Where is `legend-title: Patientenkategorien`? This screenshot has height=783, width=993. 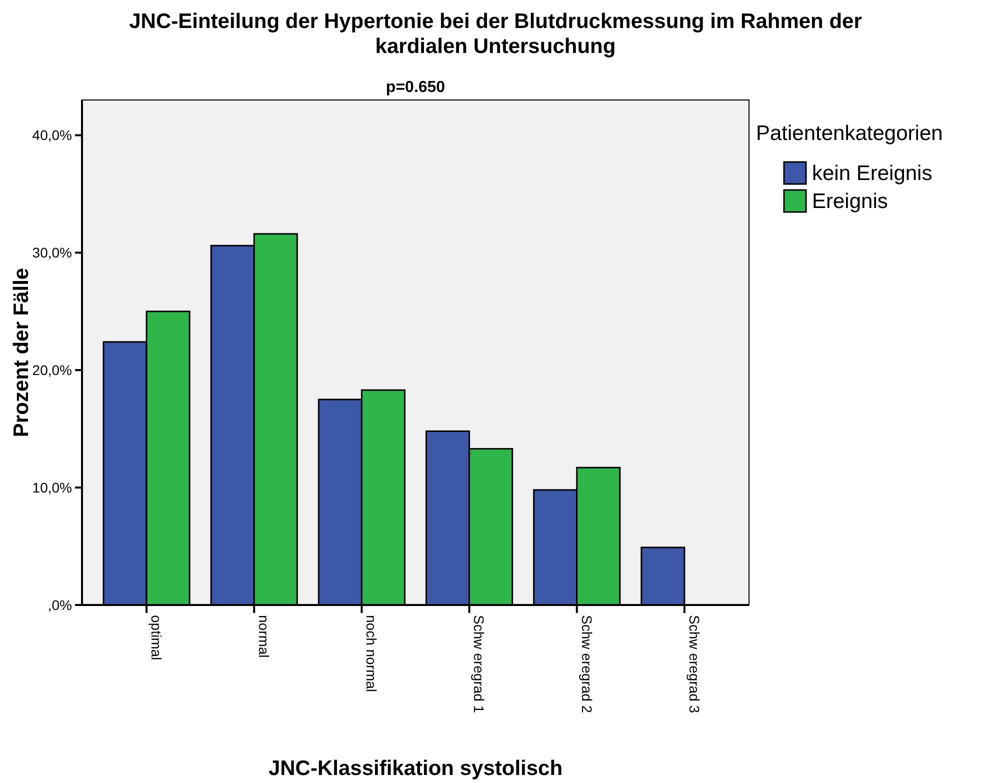 legend-title: Patientenkategorien is located at coordinates (849, 133).